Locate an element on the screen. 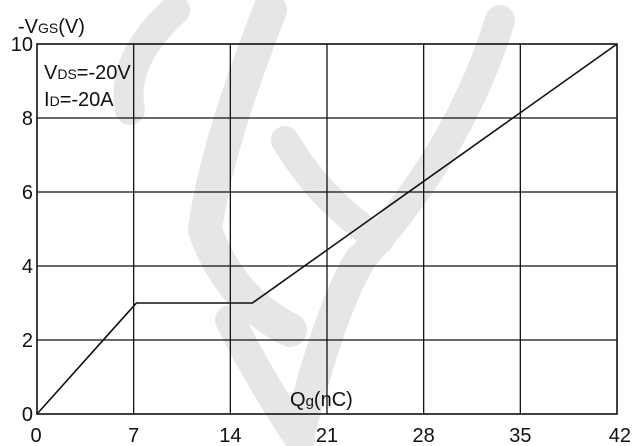  x-axis-label-sub: g is located at coordinates (310, 401).